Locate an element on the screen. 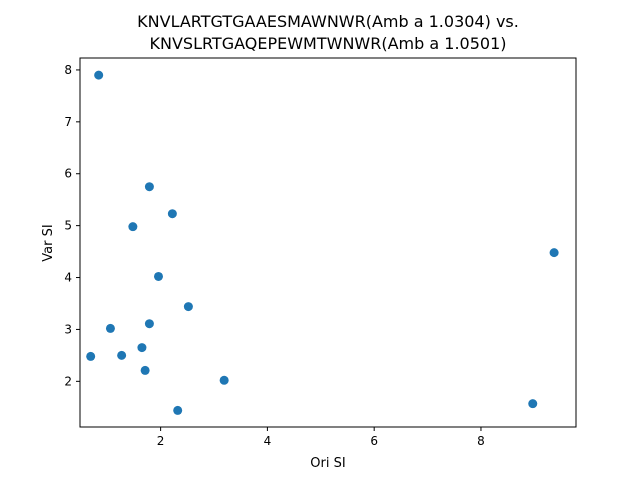 The image size is (640, 480). y-tick-label-0: 2 is located at coordinates (68, 381).